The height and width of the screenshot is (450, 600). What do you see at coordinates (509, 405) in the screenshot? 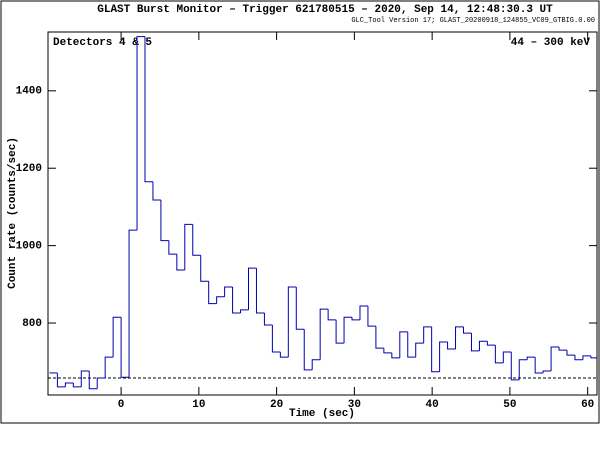
I see `x-tick-label: 50` at bounding box center [509, 405].